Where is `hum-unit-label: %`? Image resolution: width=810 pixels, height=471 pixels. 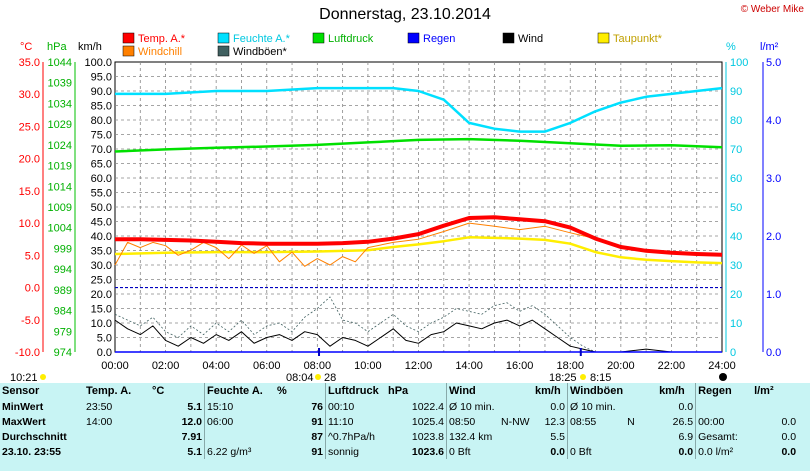
hum-unit-label: % is located at coordinates (731, 47).